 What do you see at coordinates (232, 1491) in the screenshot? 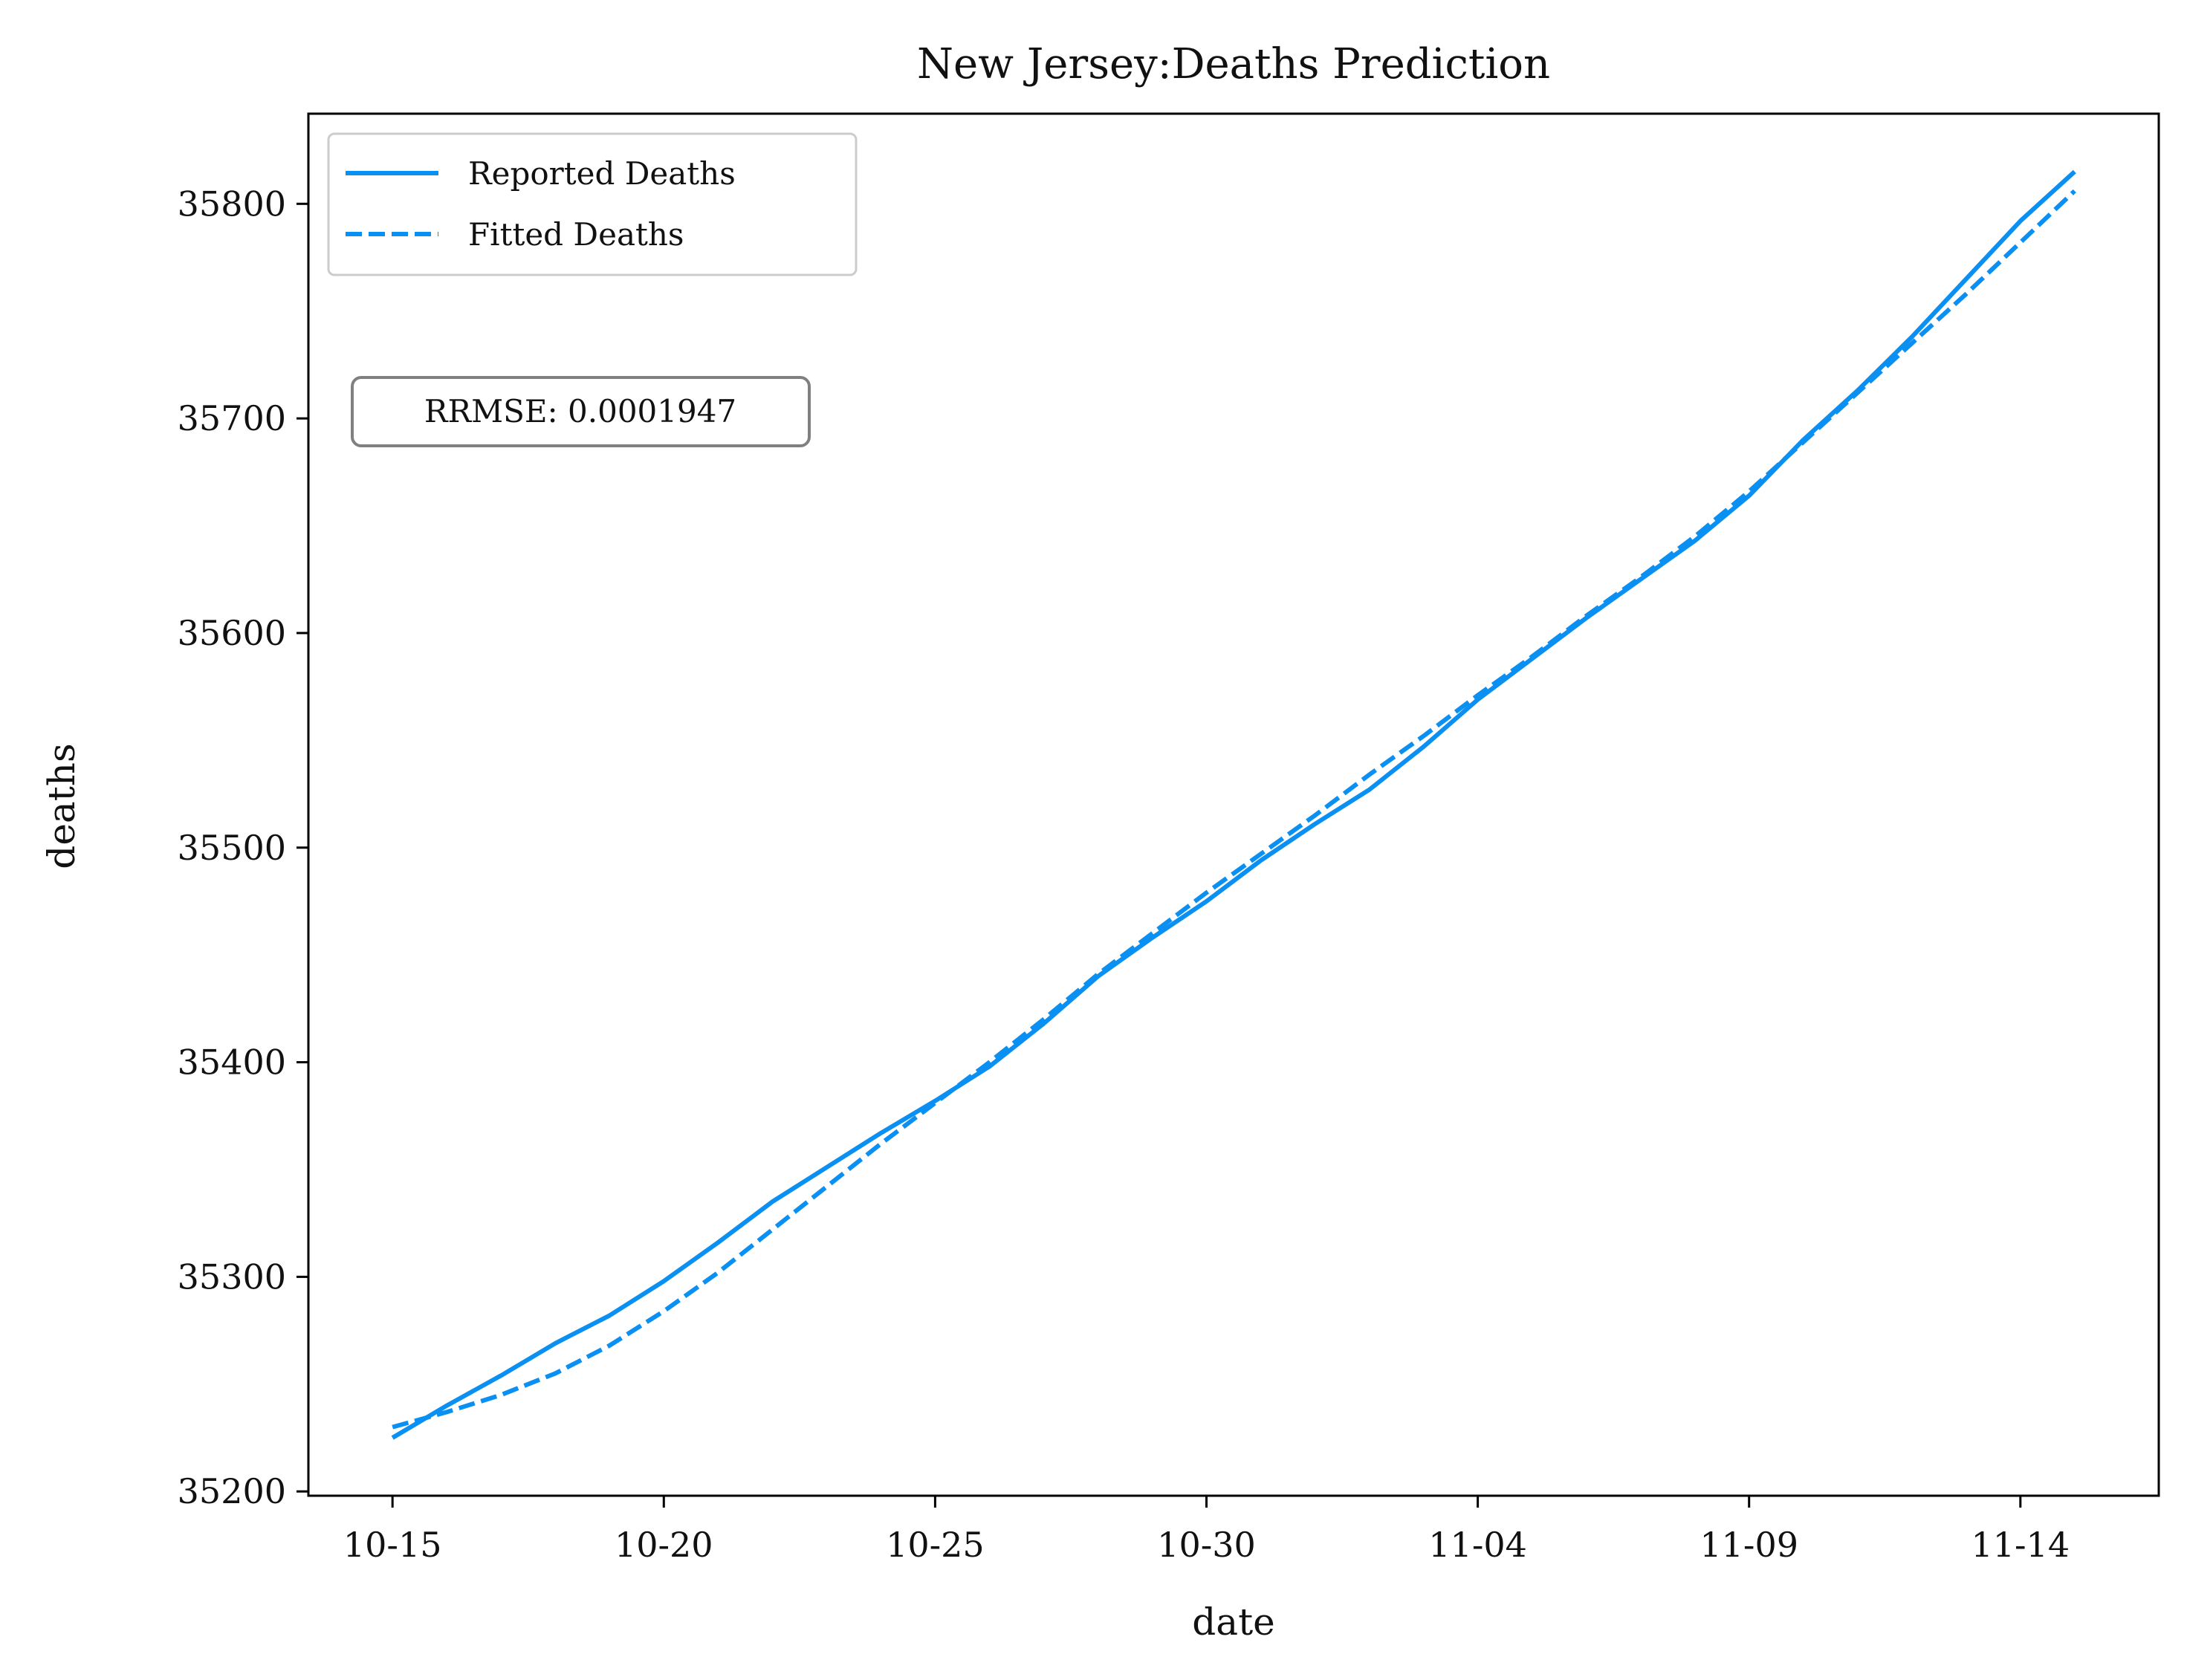
I see `y-tick-label: 35200` at bounding box center [232, 1491].